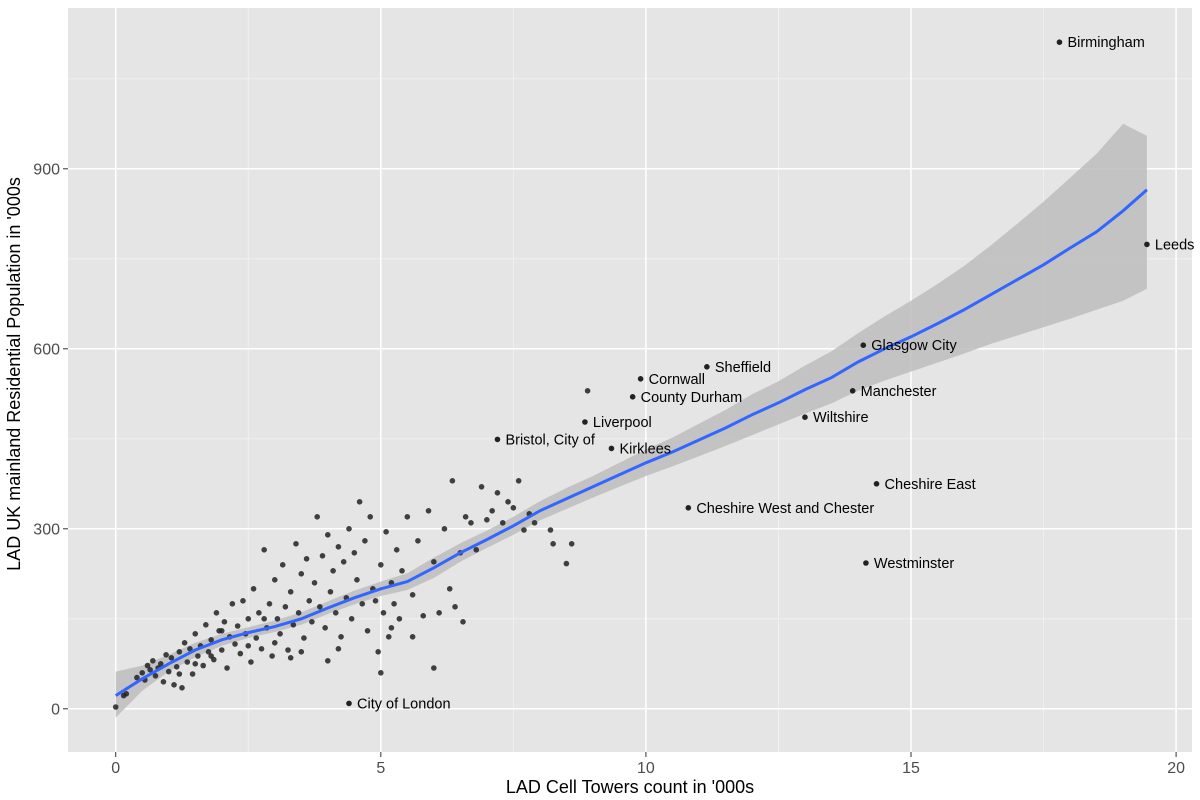  I want to click on point-label: Wiltshire, so click(841, 418).